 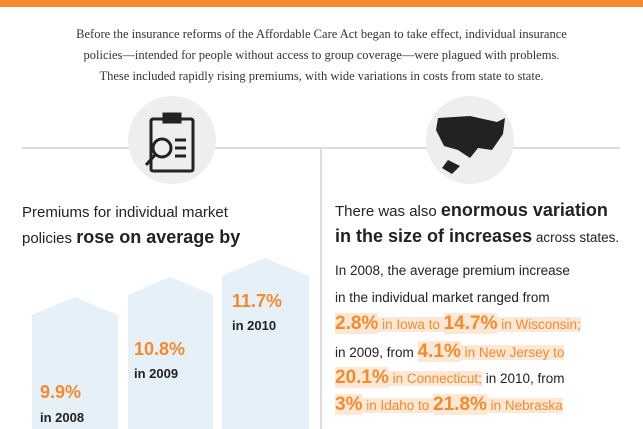 I want to click on body-line: 2.8% in Iowa to 14.7% in Wisconsin;, so click(x=458, y=324).